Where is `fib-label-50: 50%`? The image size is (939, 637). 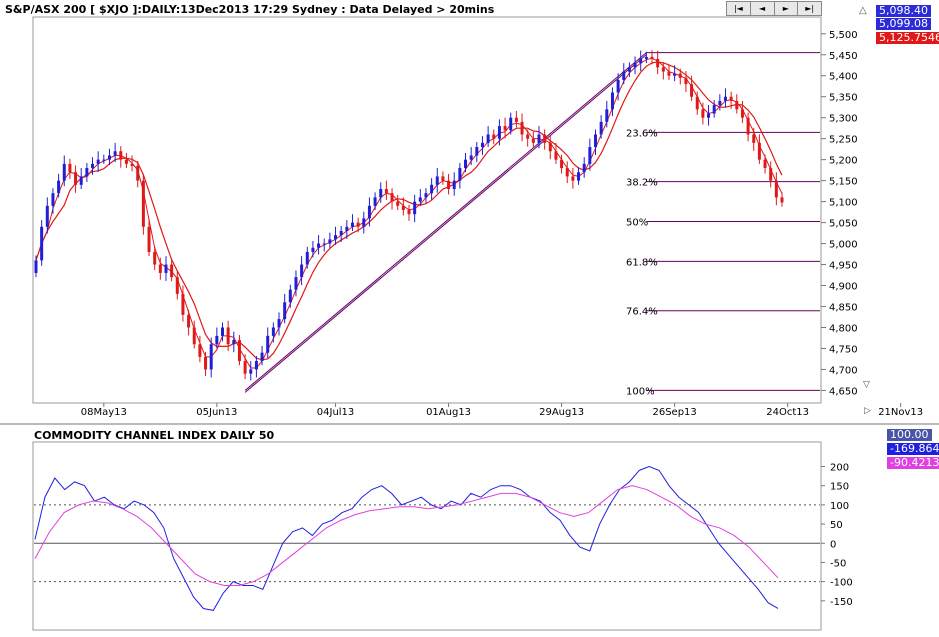
fib-label-50: 50% is located at coordinates (637, 223).